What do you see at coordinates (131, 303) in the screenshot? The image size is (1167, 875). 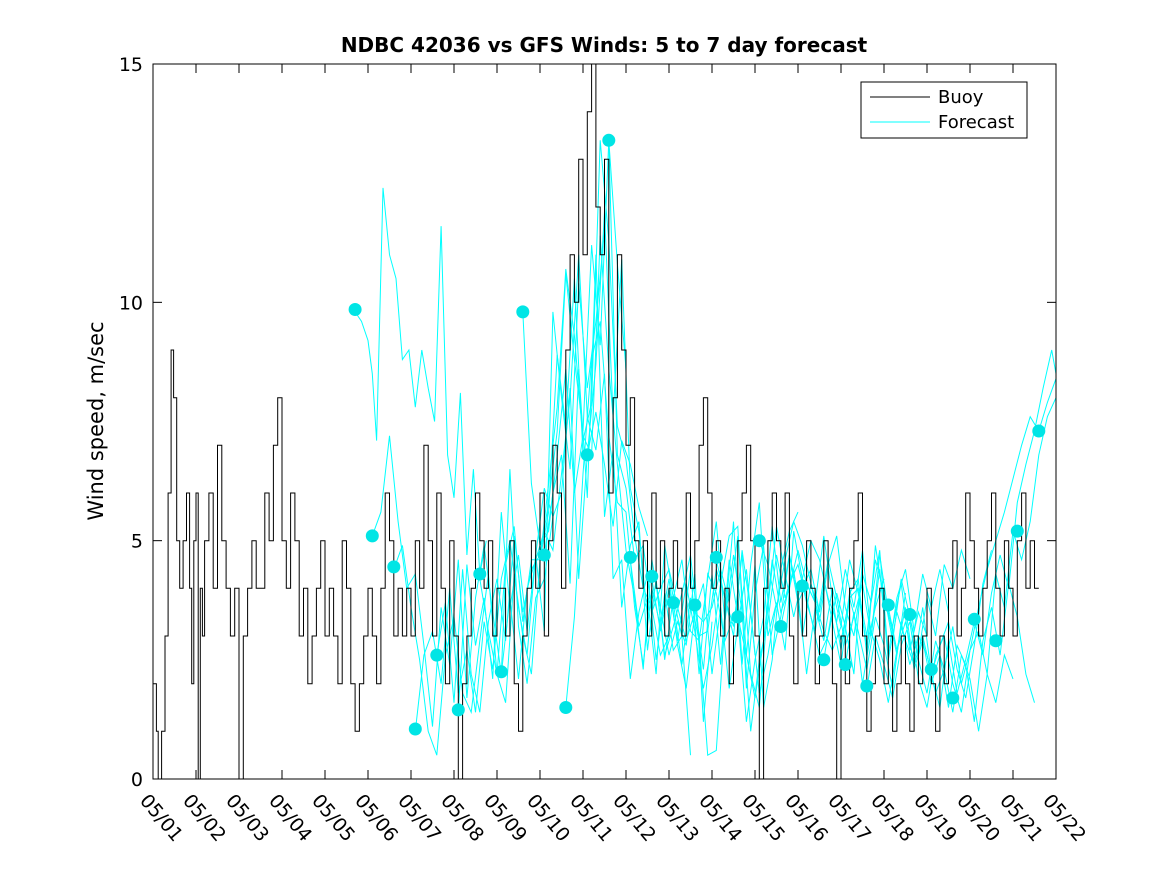 I see `y-tick-label: 10` at bounding box center [131, 303].